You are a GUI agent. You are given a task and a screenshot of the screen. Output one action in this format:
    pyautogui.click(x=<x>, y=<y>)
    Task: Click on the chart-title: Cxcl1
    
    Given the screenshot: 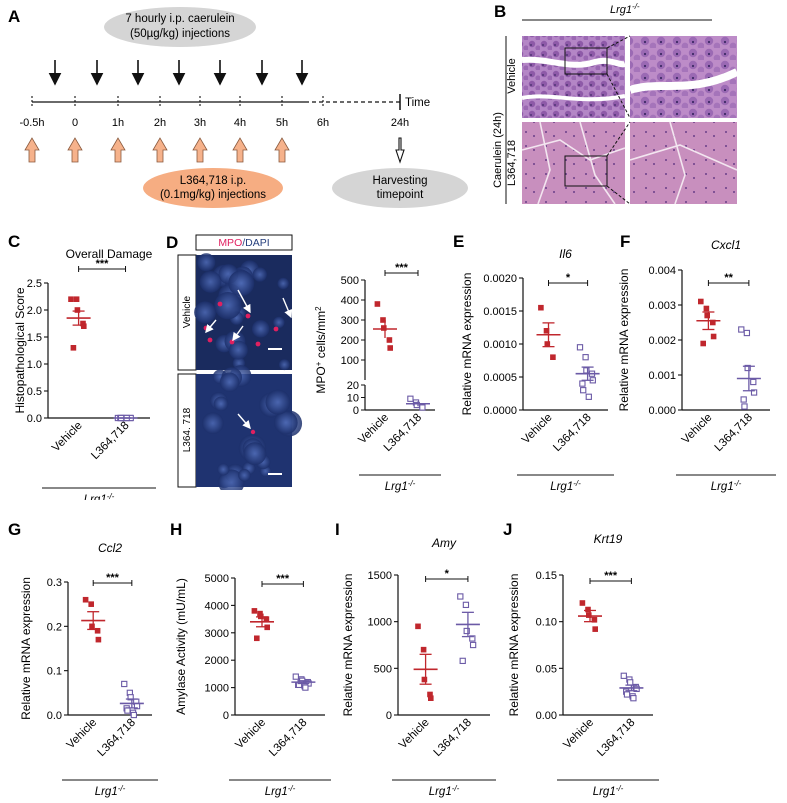 What is the action you would take?
    pyautogui.click(x=726, y=245)
    